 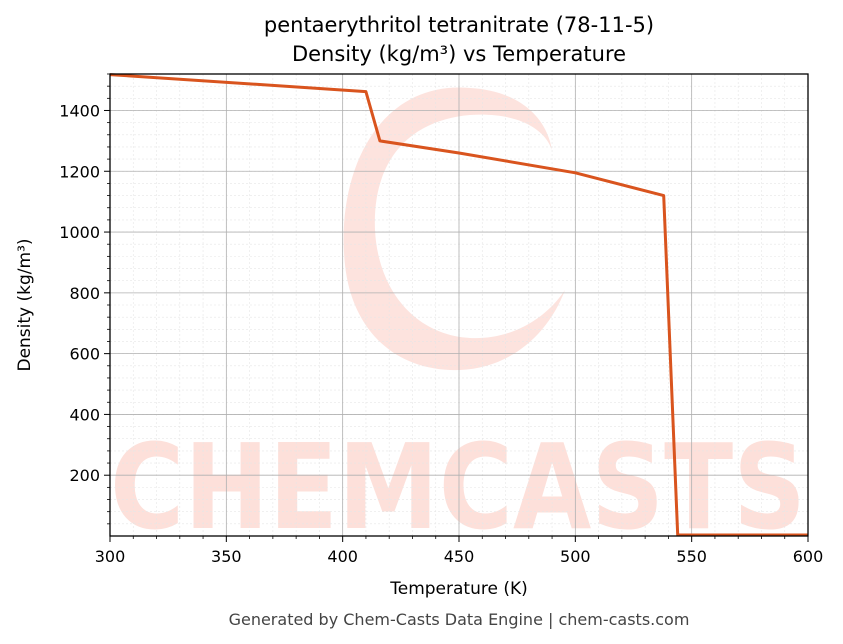 What do you see at coordinates (84, 414) in the screenshot?
I see `y-tick-label: 400` at bounding box center [84, 414].